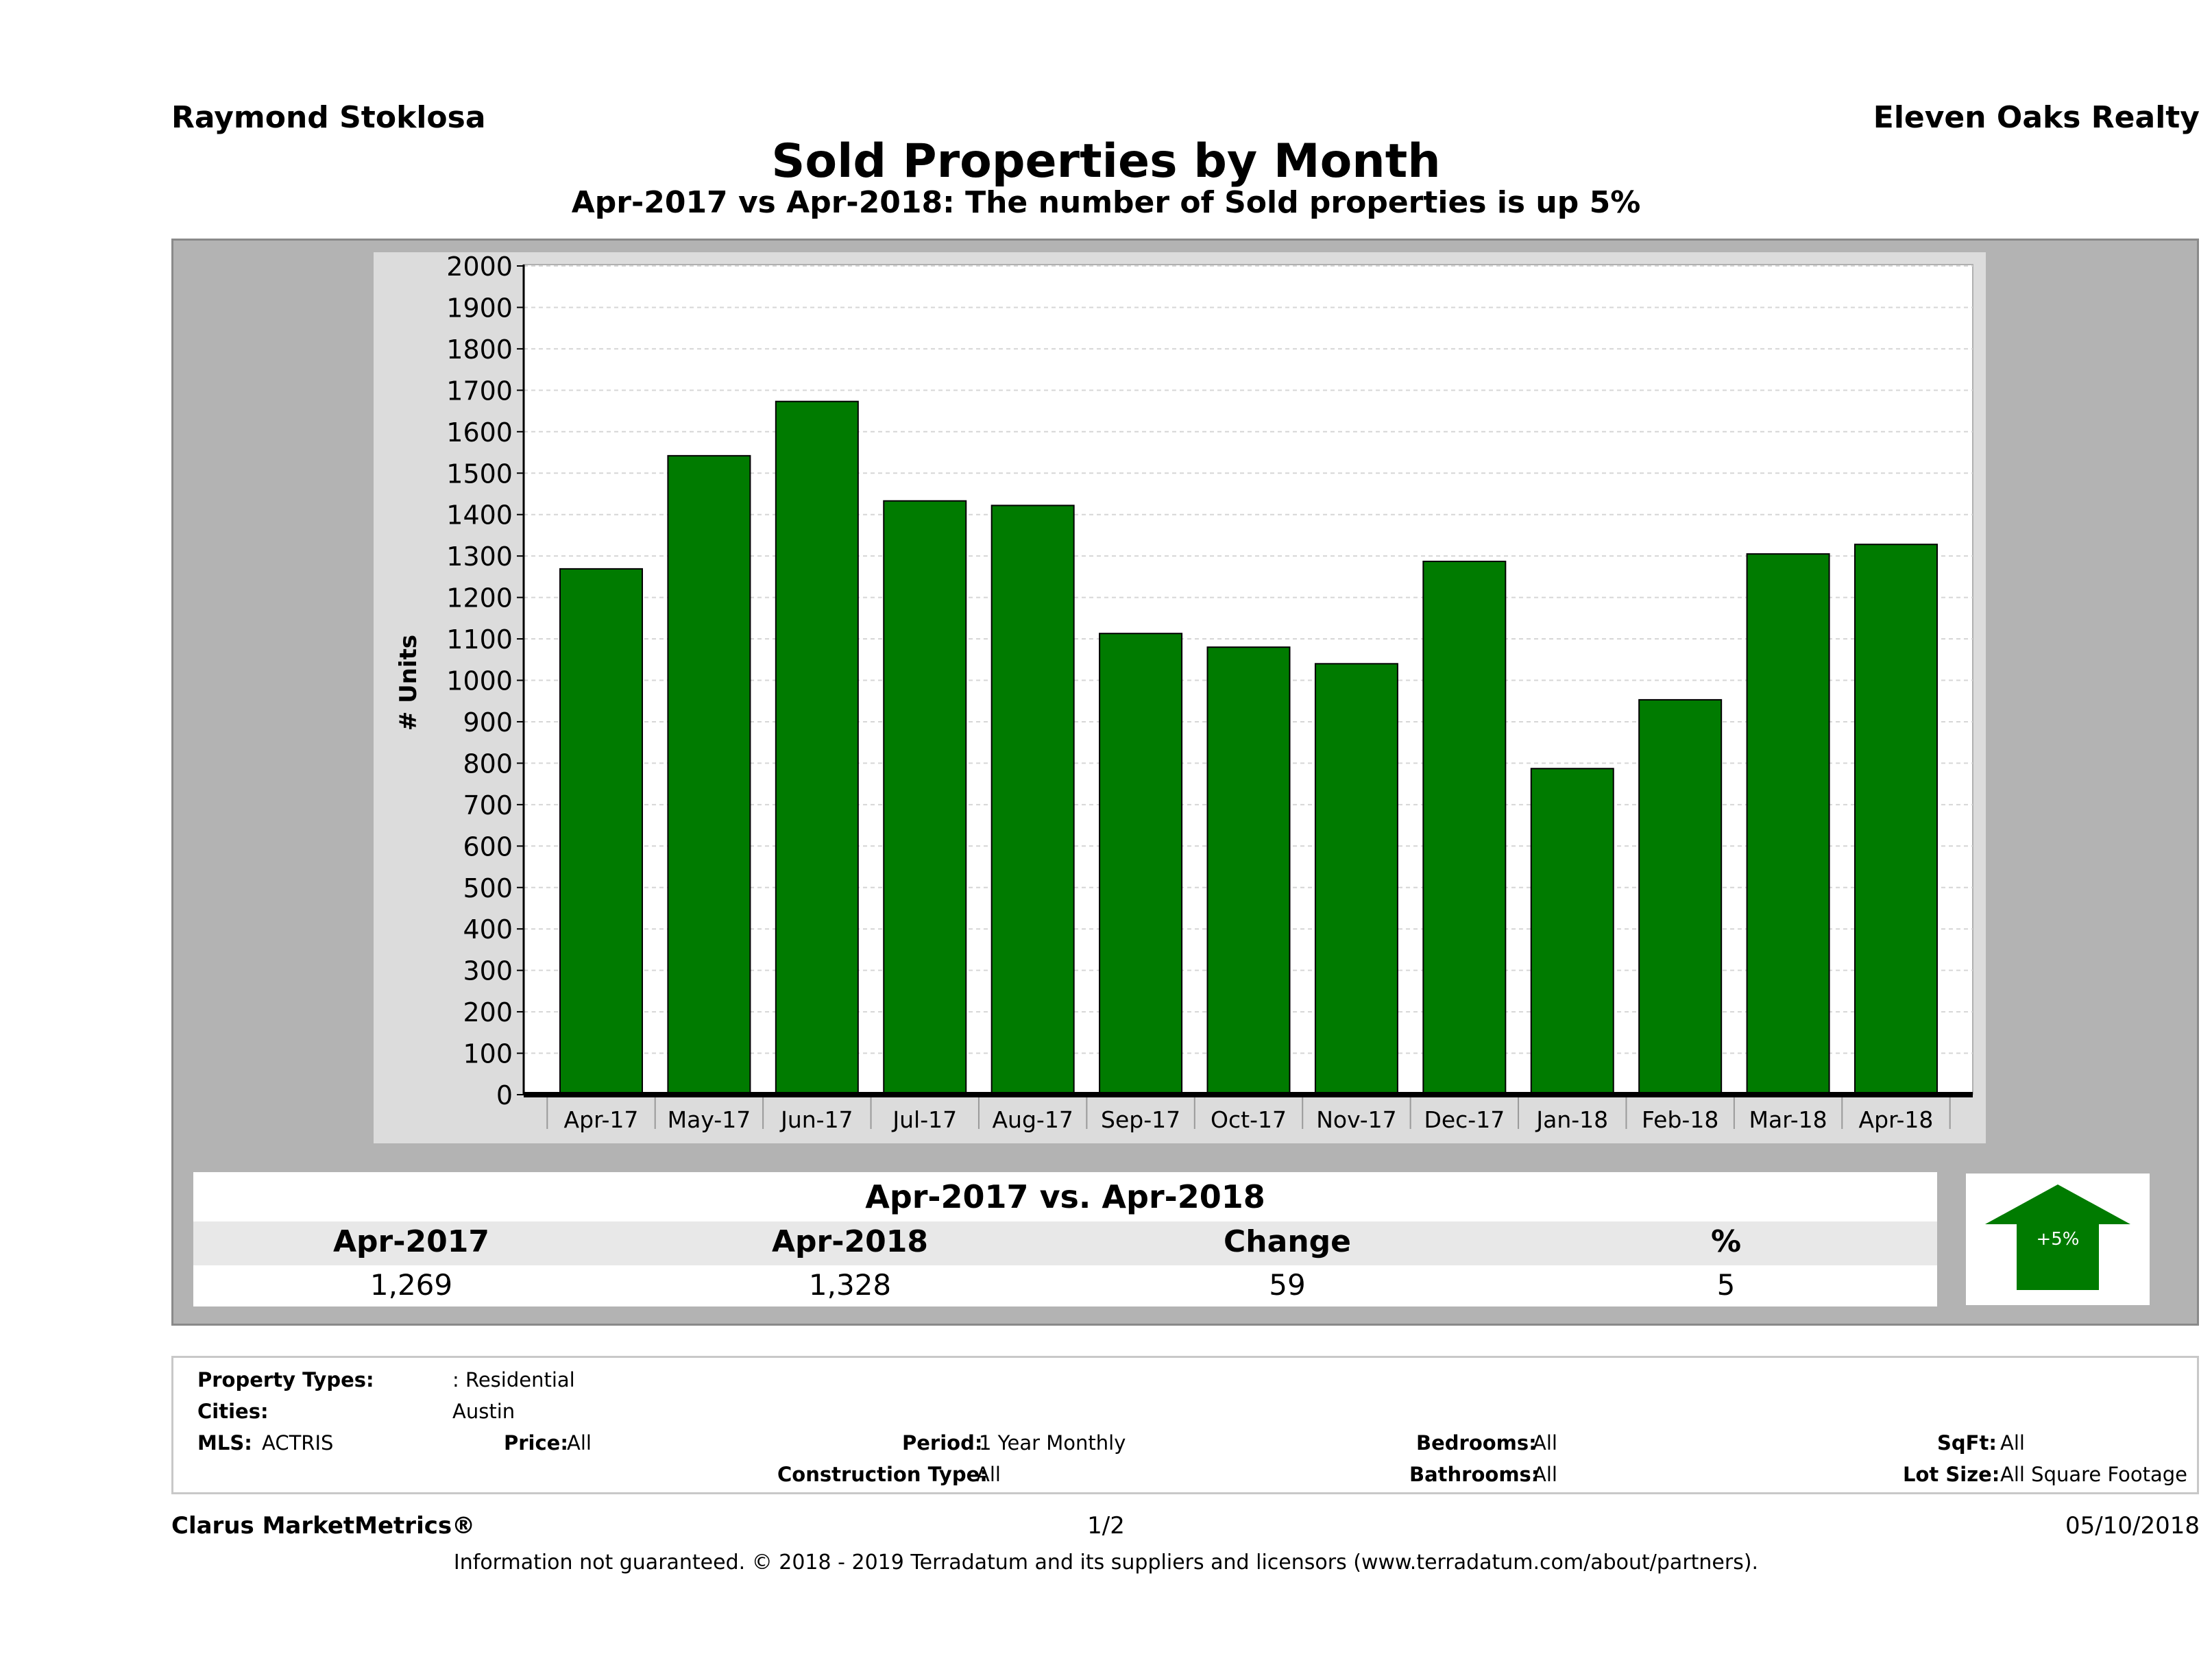 This screenshot has height=1678, width=2212. I want to click on y-tick-label: 900, so click(488, 723).